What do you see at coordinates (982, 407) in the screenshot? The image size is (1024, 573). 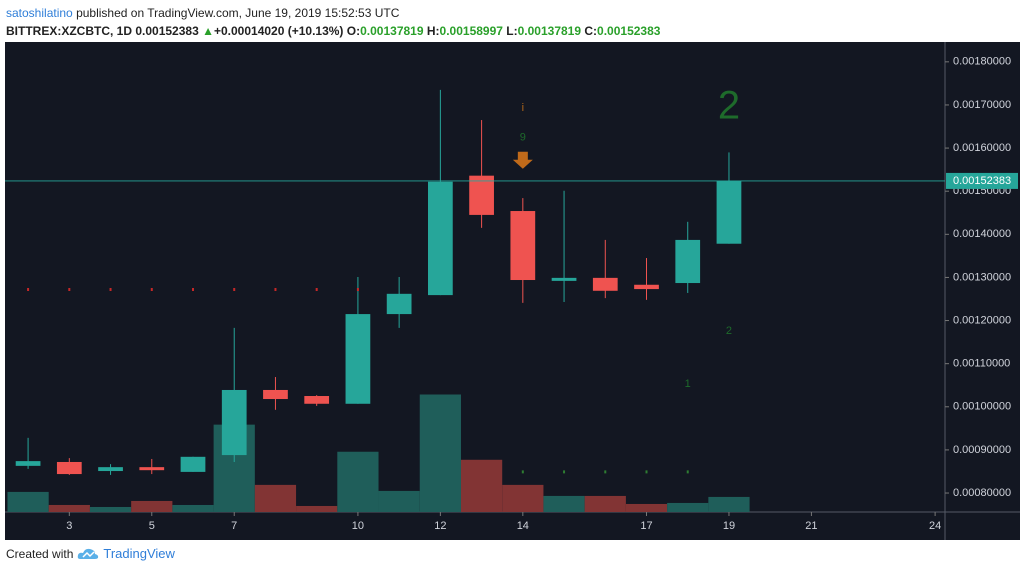 I see `y-tick-label: 0.00100000` at bounding box center [982, 407].